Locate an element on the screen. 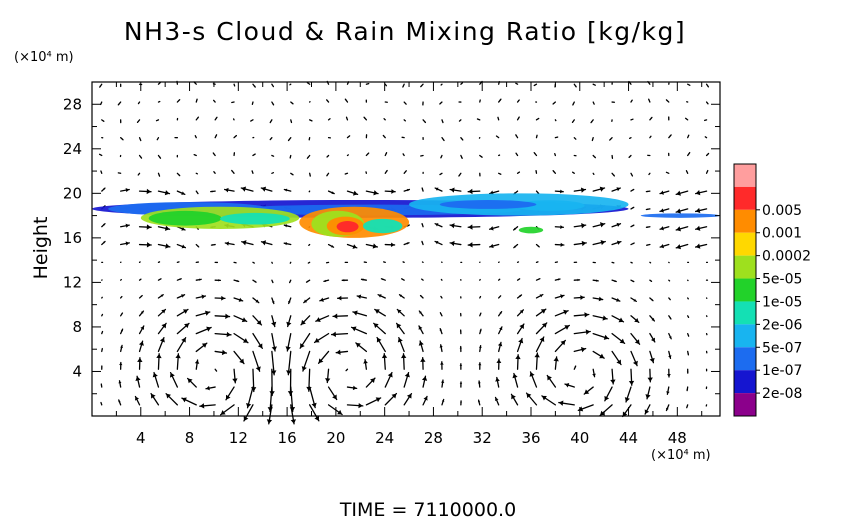 This screenshot has height=519, width=854. x-tick-label: 44 is located at coordinates (628, 438).